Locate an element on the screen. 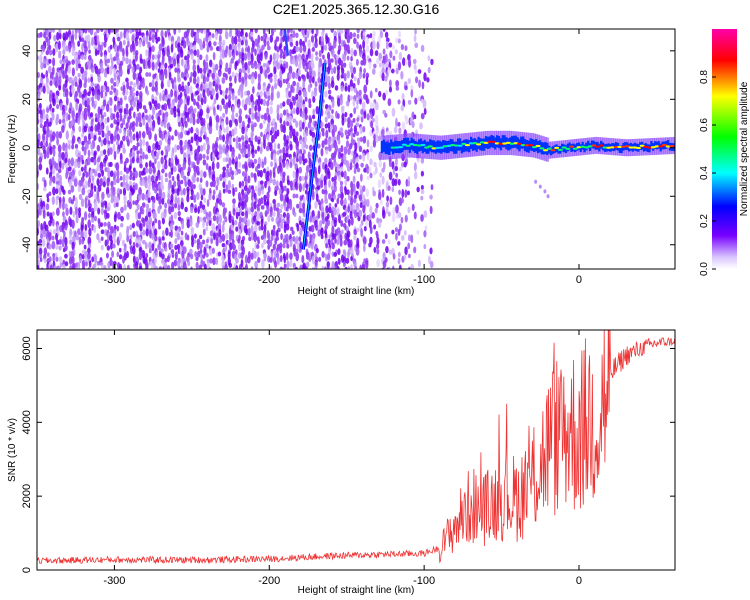 This screenshot has width=750, height=600. signal-offshoot is located at coordinates (536, 181).